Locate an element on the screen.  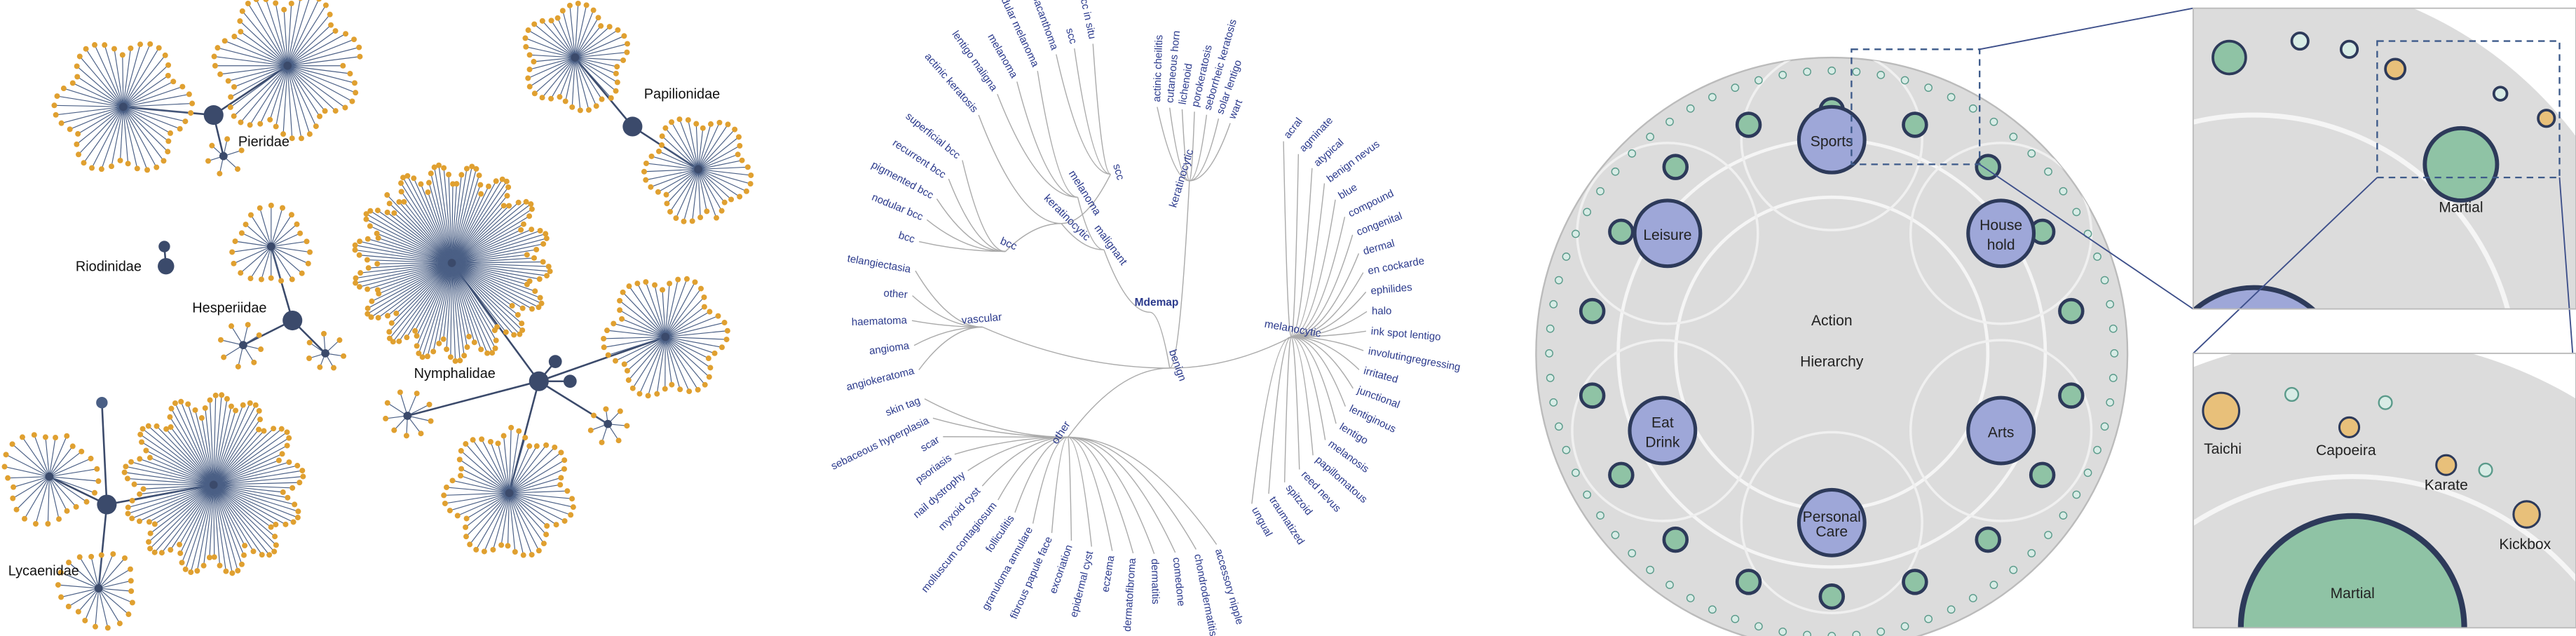
category-node is located at coordinates (2001, 233).